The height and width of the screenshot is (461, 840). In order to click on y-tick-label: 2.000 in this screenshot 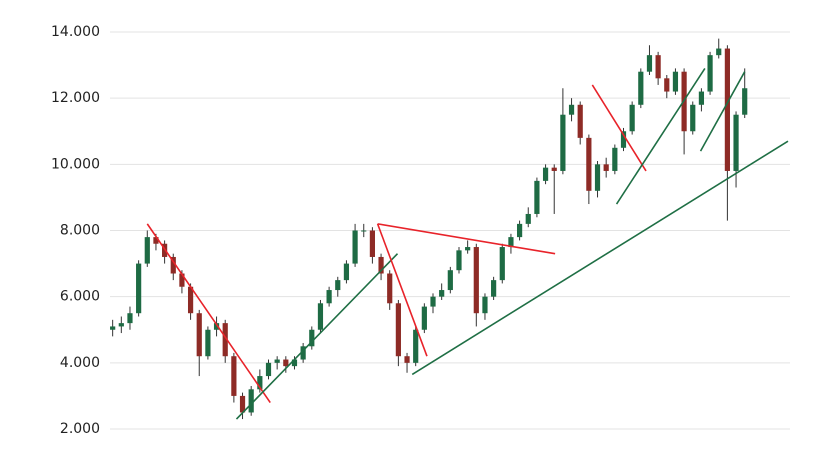, I will do `click(80, 429)`.